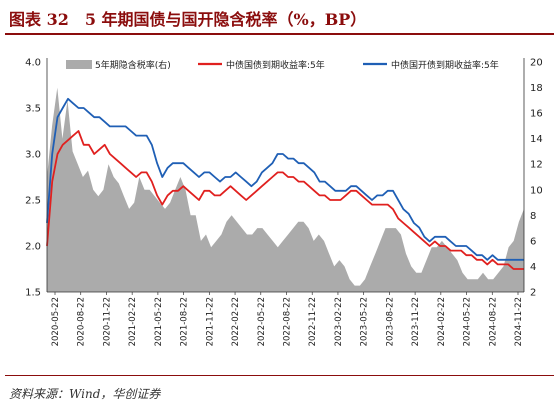  I want to click on x-tick-label: 2023-05-22, so click(365, 321).